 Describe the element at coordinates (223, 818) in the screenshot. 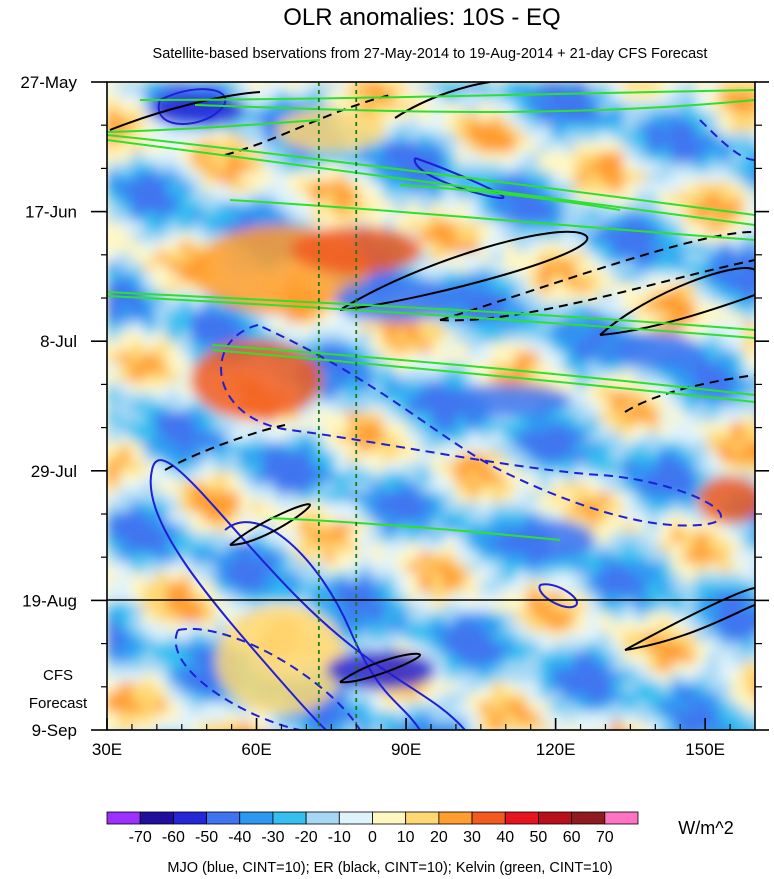

I see `colorbar-swatch` at that location.